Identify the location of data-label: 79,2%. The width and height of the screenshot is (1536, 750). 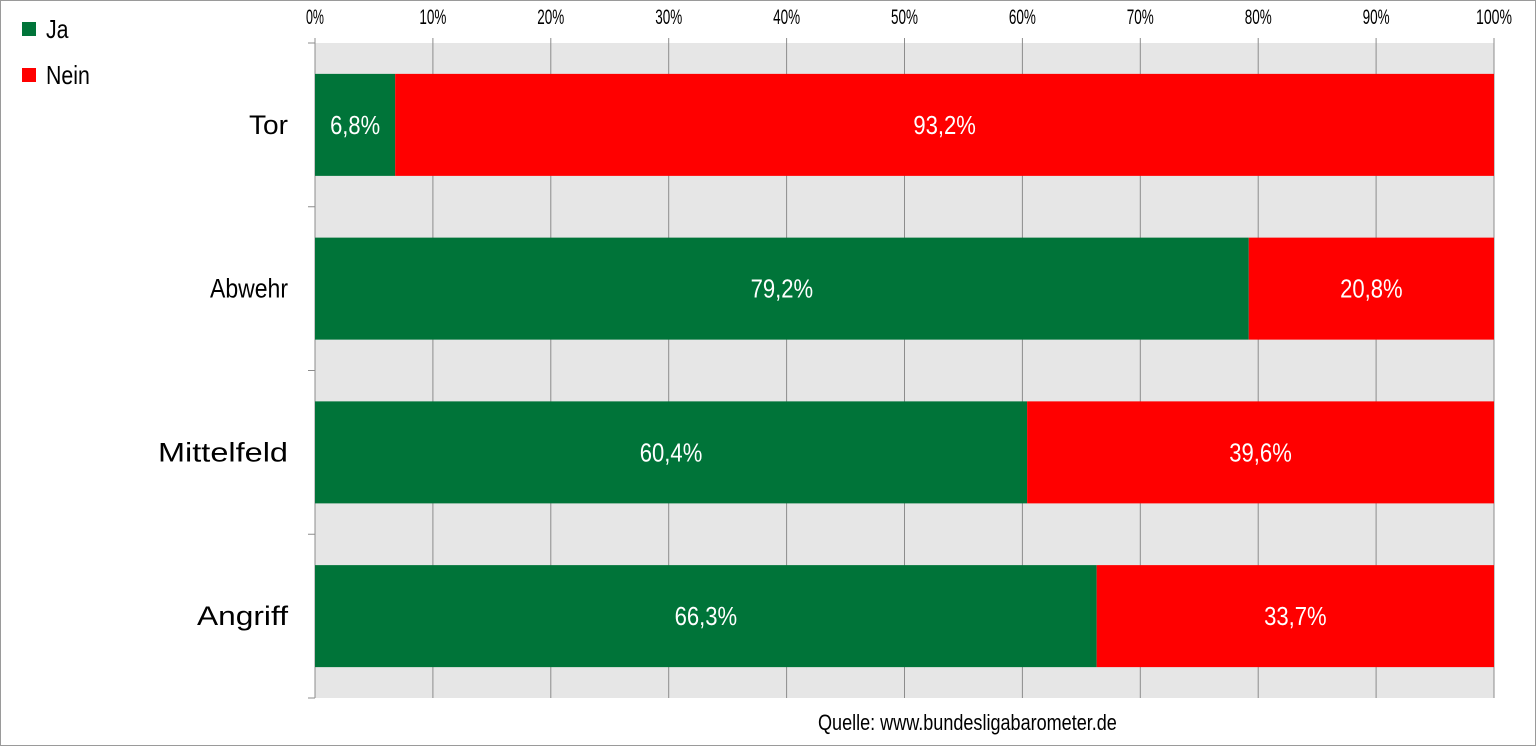
(782, 289).